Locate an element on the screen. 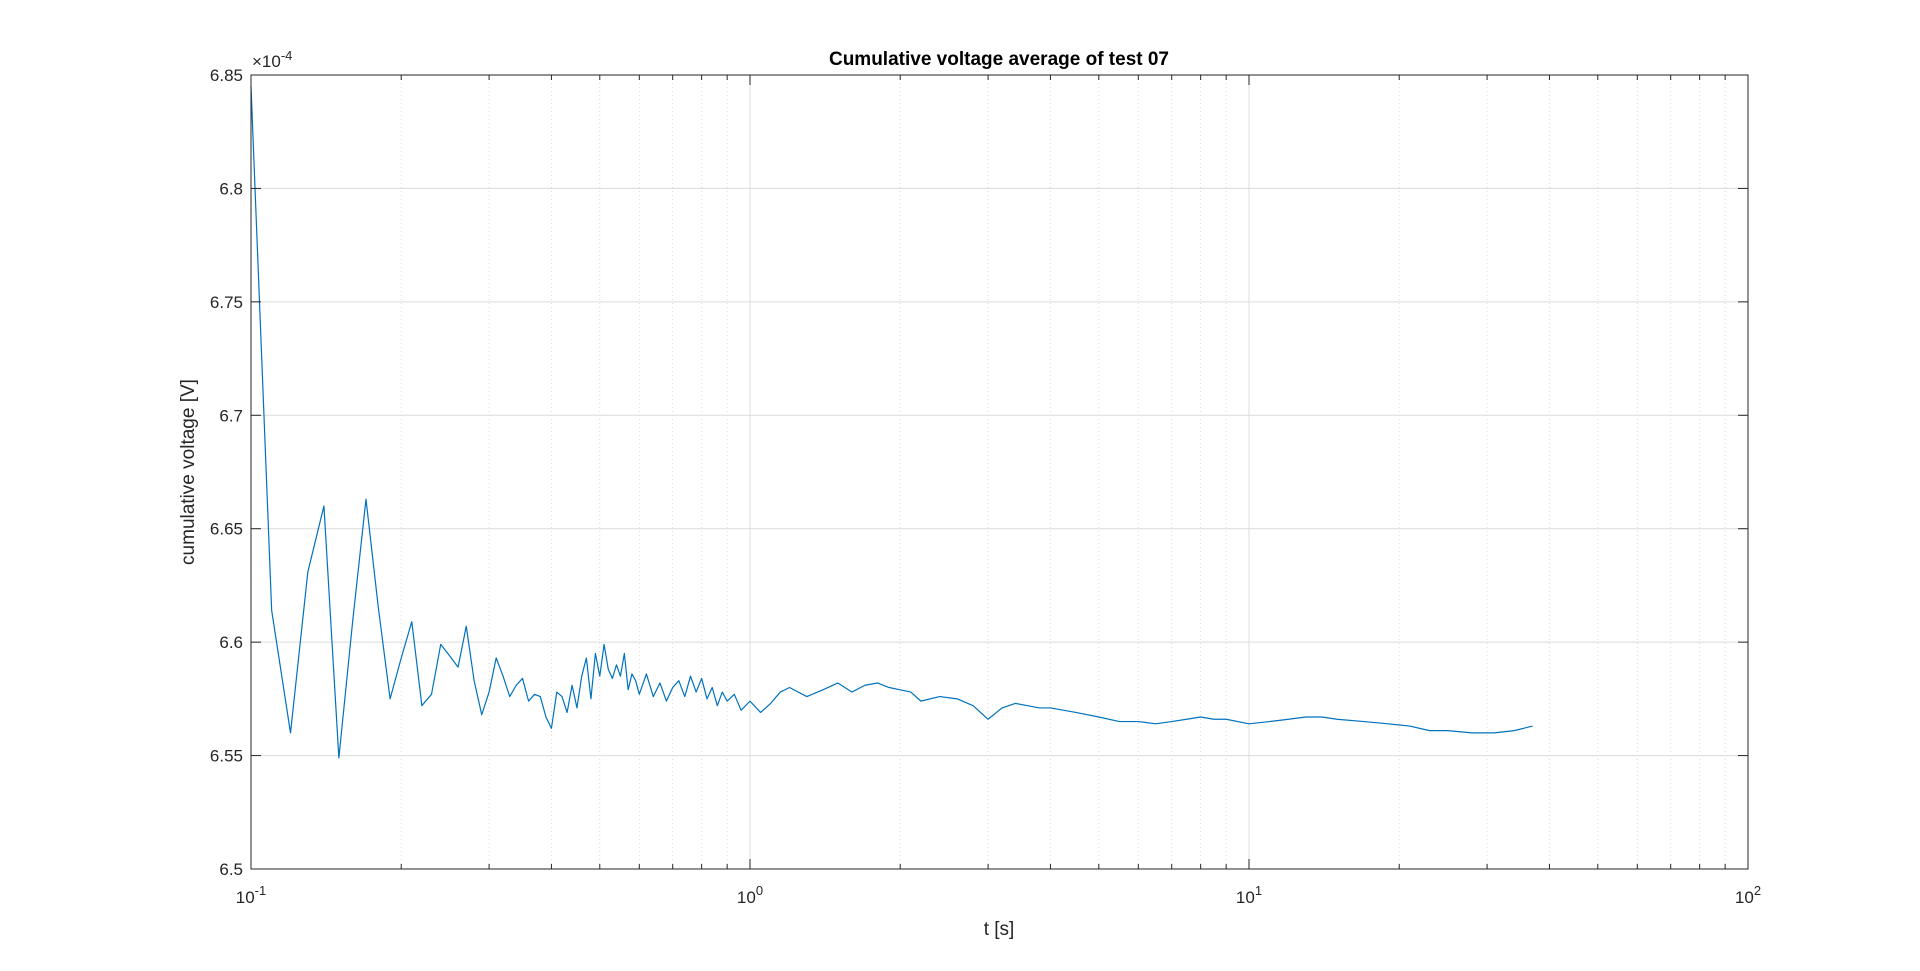 This screenshot has height=971, width=1920. x-tick-exponent: 2 is located at coordinates (1757, 890).